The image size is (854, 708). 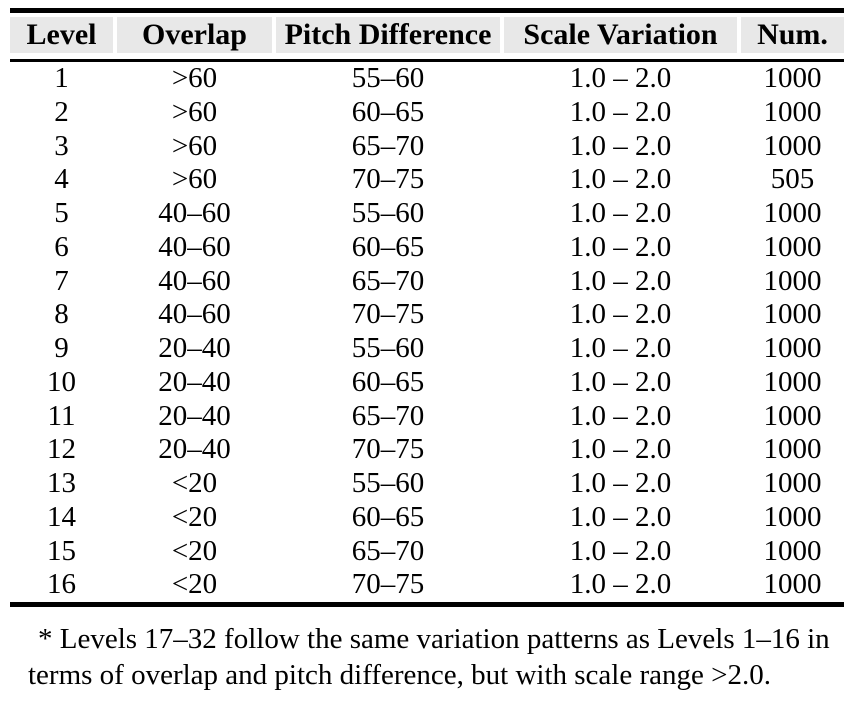 What do you see at coordinates (427, 383) in the screenshot?
I see `table-row: 10 20–40 60–65 1.0 – 2.0 1000` at bounding box center [427, 383].